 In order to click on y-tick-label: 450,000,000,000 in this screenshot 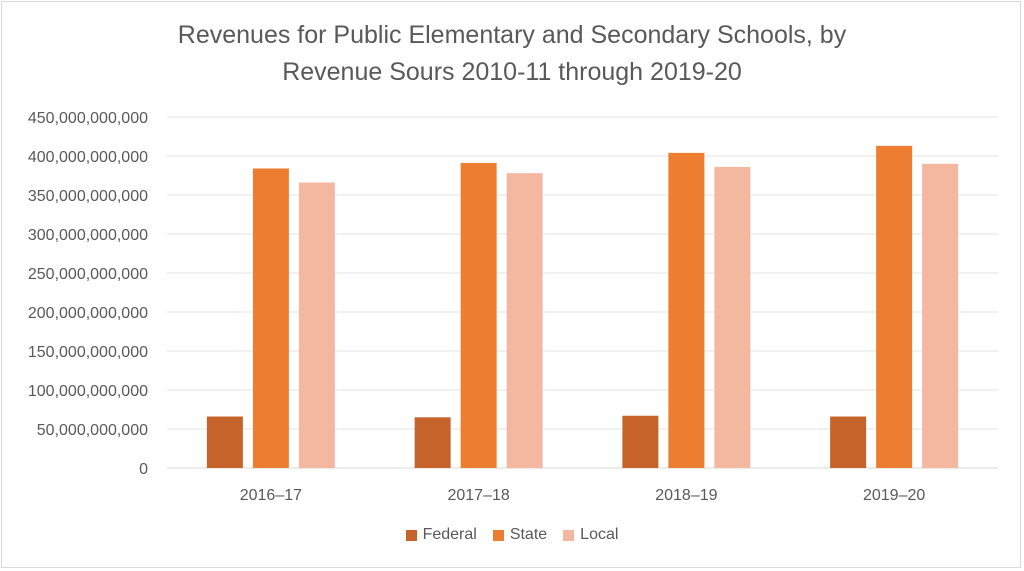, I will do `click(88, 118)`.